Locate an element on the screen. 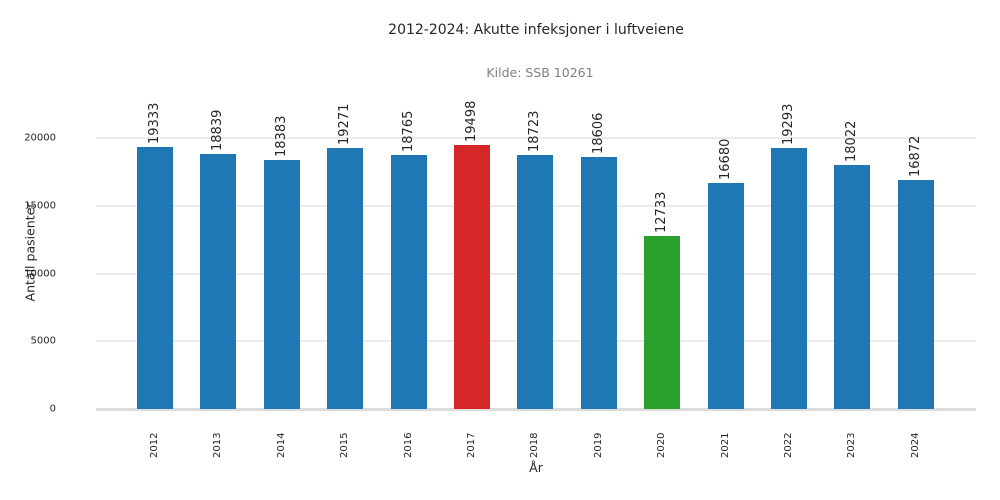 Image resolution: width=1000 pixels, height=500 pixels. x-tick-label: 2022 is located at coordinates (788, 445).